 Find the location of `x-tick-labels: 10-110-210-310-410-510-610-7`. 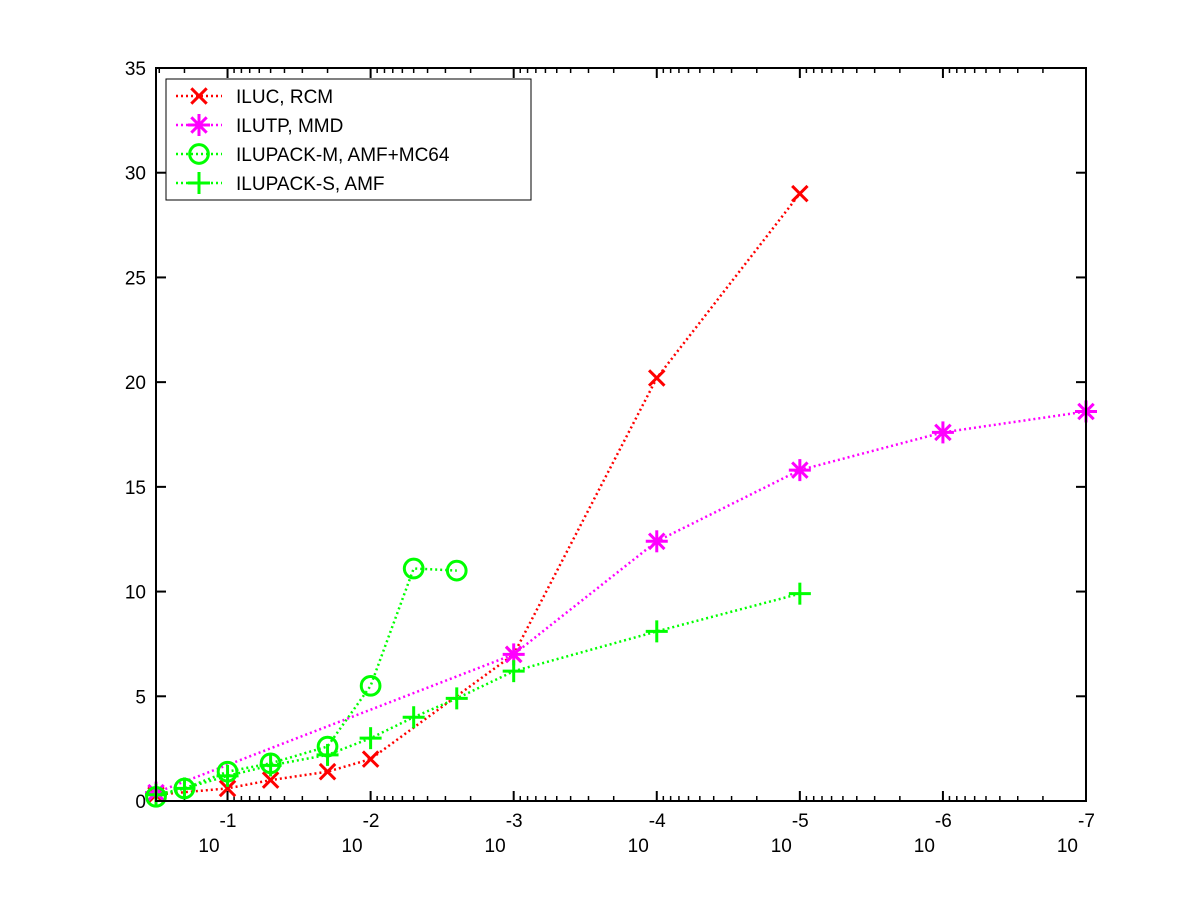

x-tick-labels: 10-110-210-310-410-510-610-7 is located at coordinates (646, 834).